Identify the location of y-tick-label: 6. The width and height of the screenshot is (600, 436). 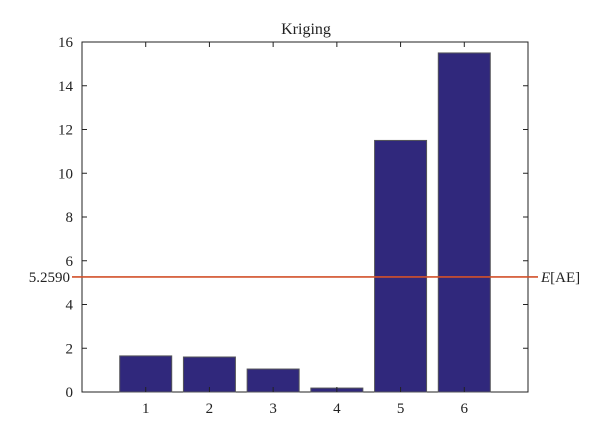
(70, 262).